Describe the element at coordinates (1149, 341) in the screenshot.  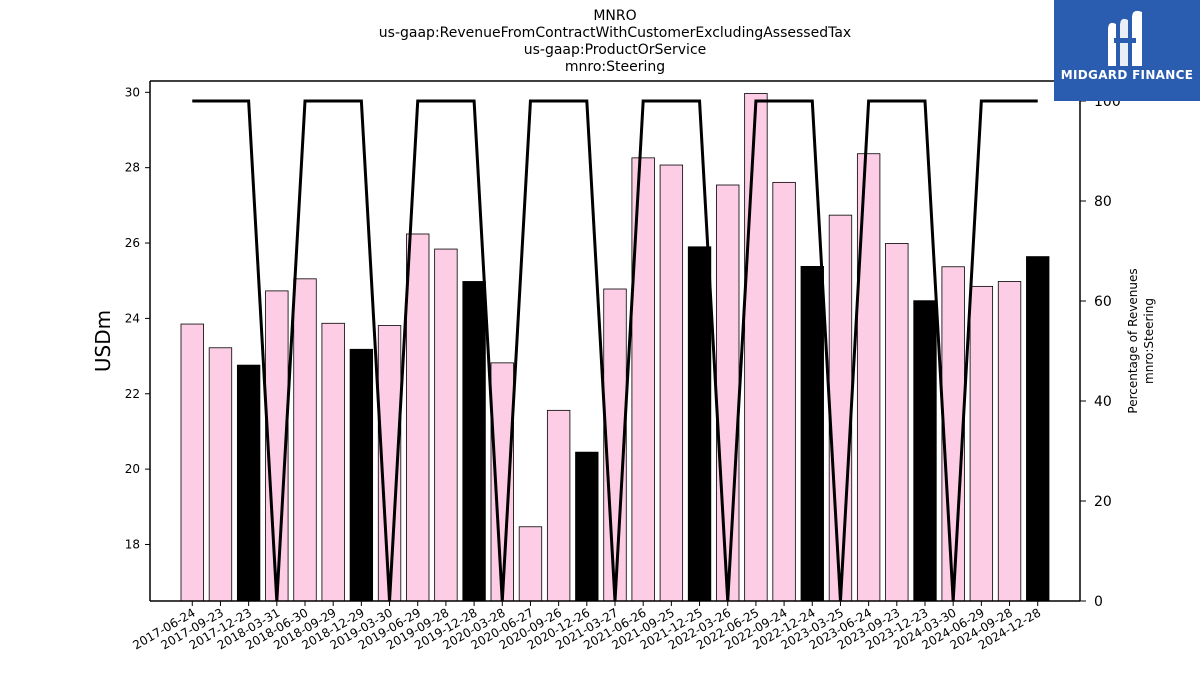
I see `y2-axis-label-line-2: mnro:Steering` at that location.